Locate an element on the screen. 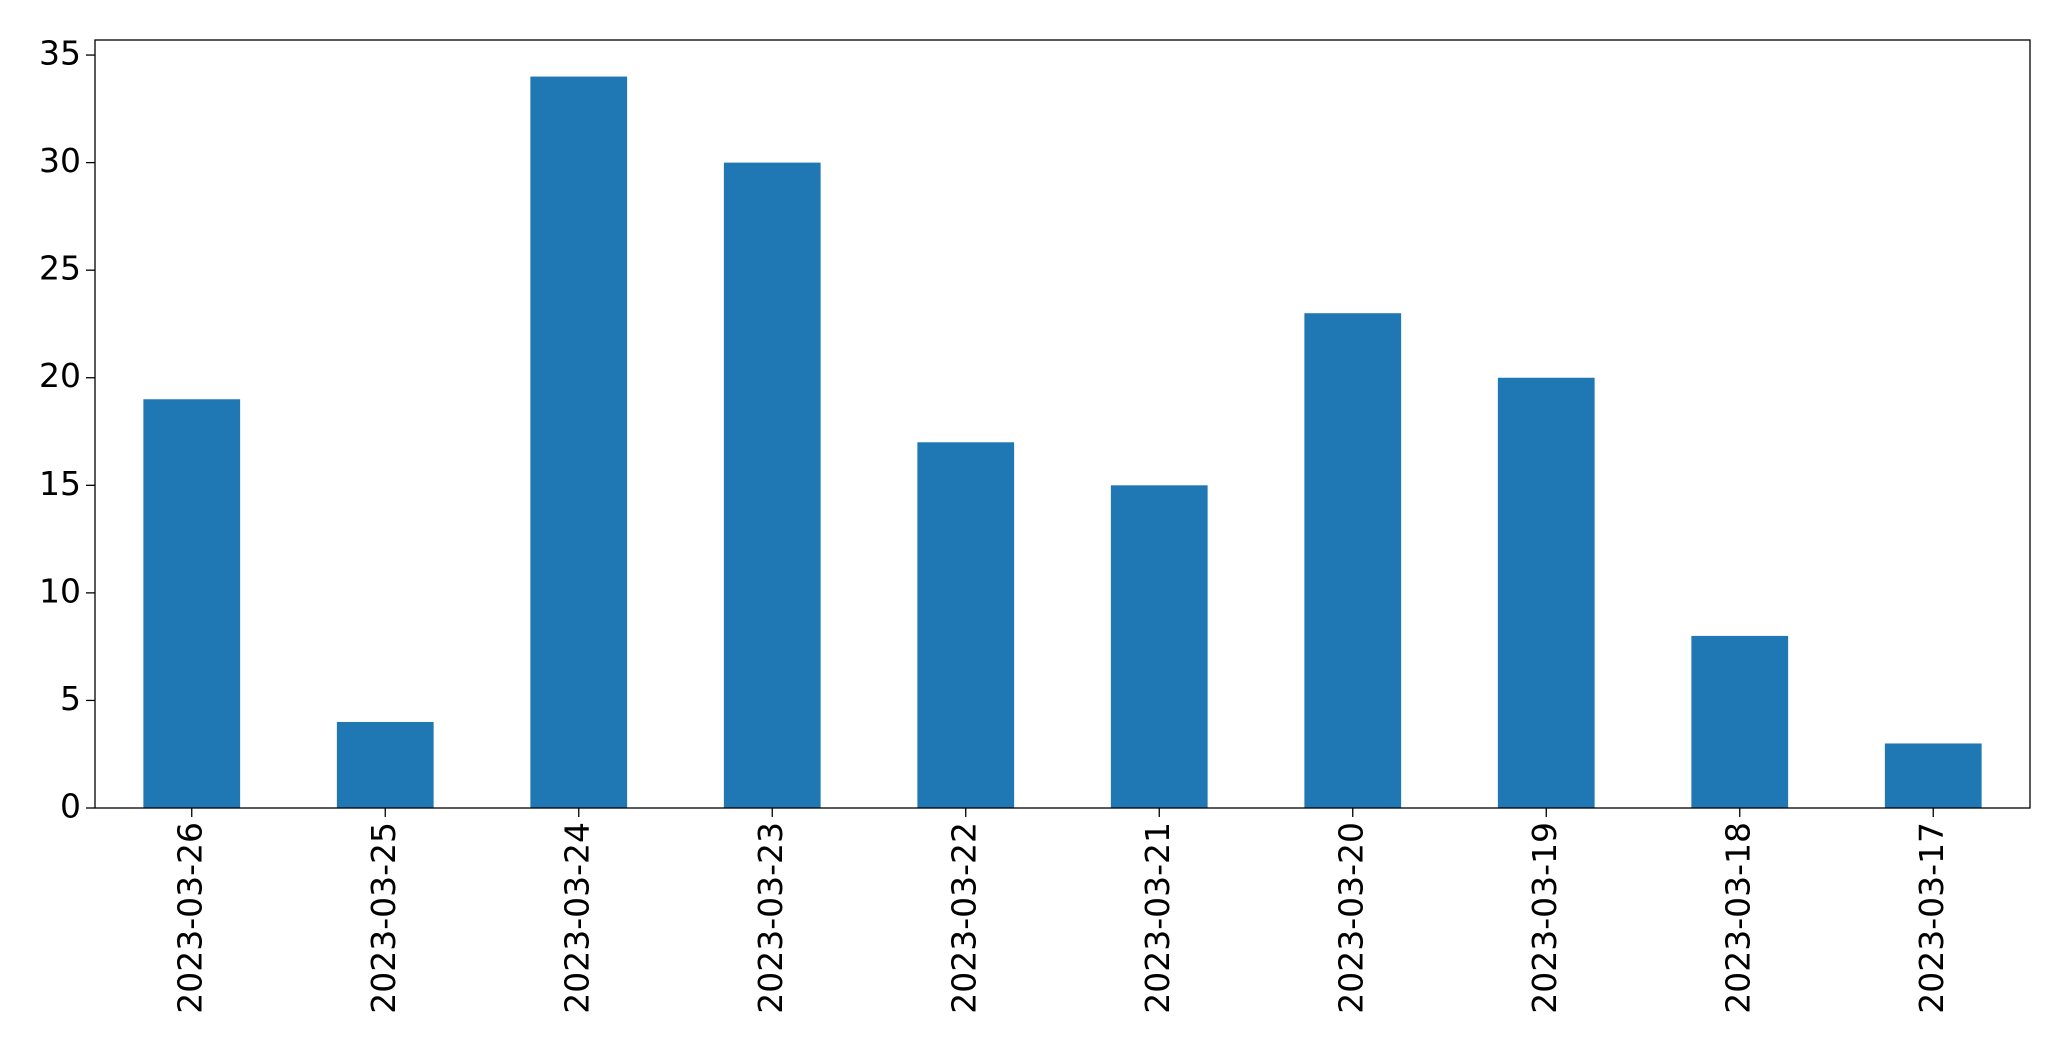 The image size is (2071, 1061). x-tick-label: 2023-03-20 is located at coordinates (1350, 918).